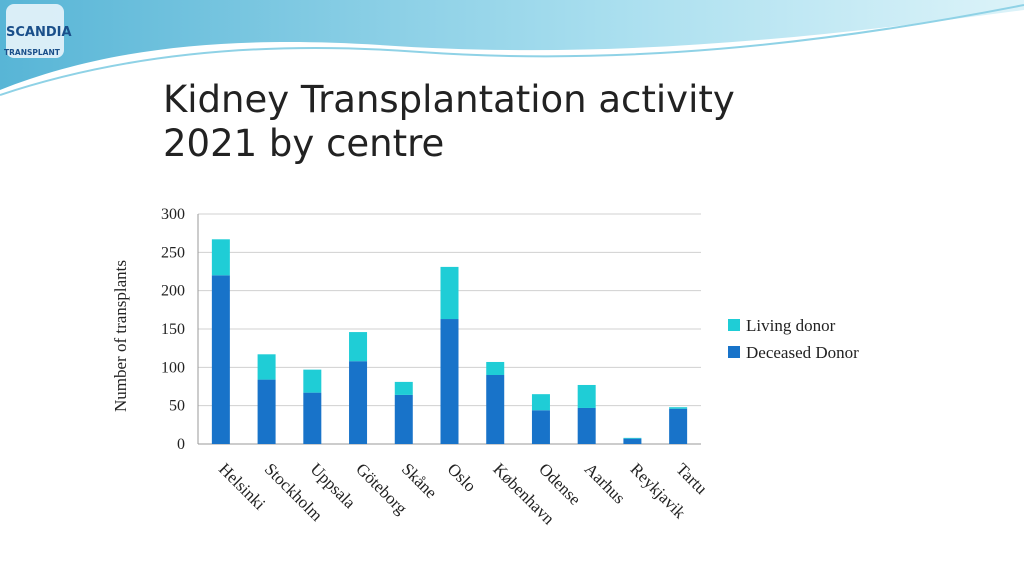  What do you see at coordinates (462, 477) in the screenshot?
I see `x-tick-label: Oslo` at bounding box center [462, 477].